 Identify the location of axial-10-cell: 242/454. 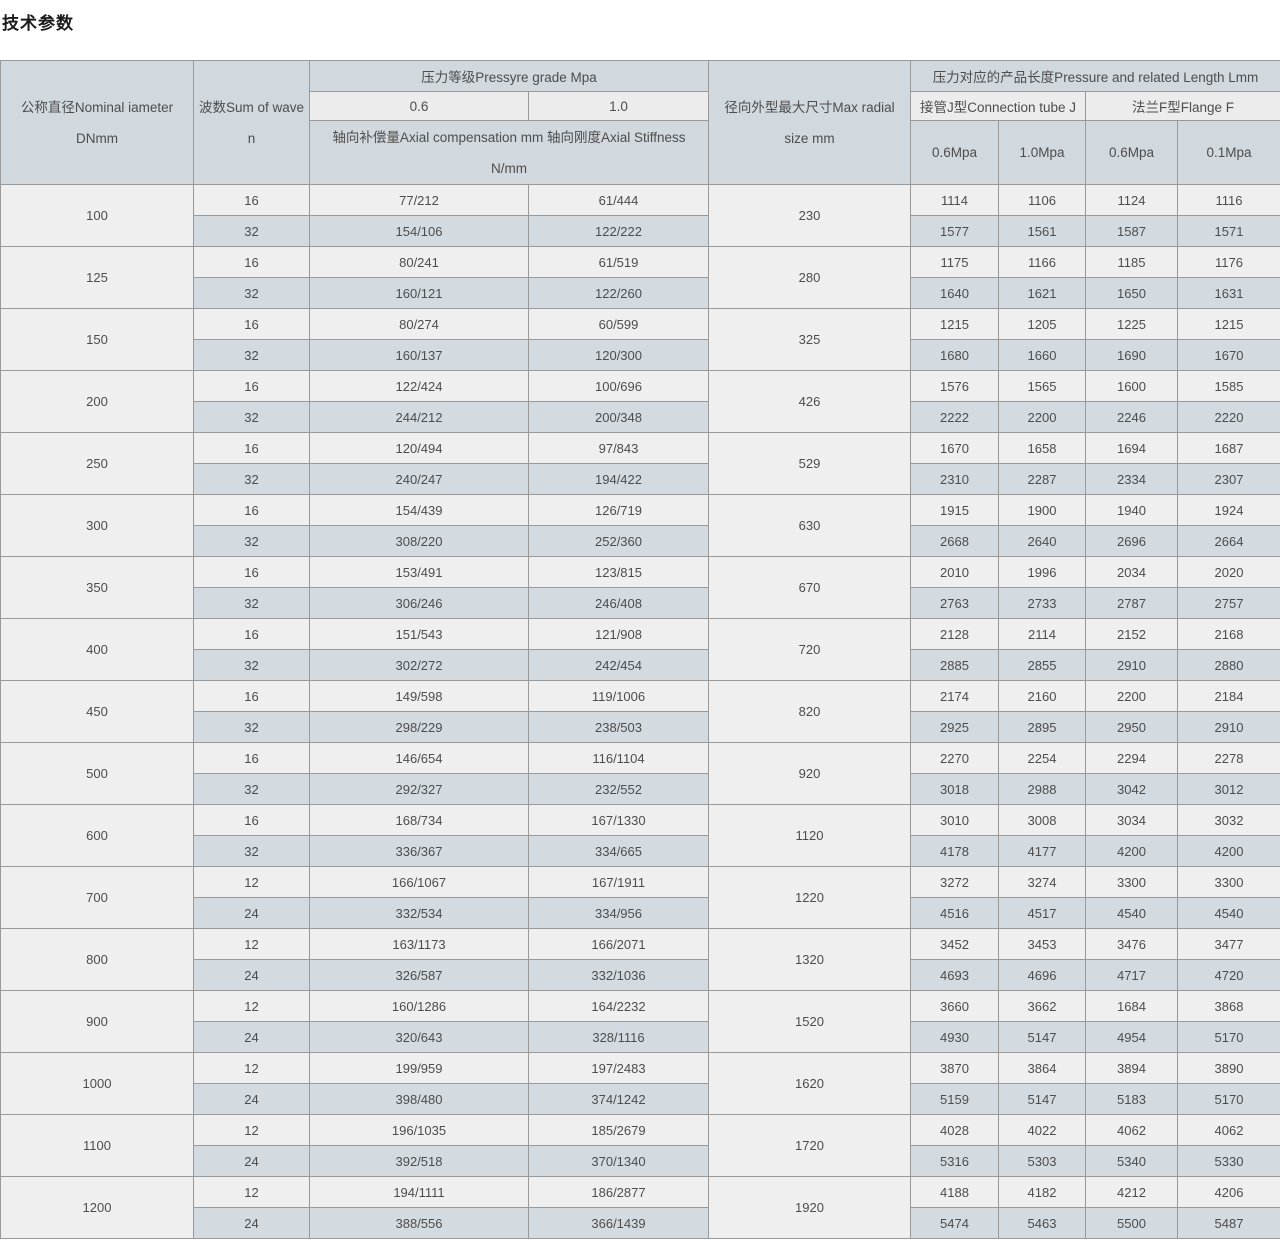
(618, 665).